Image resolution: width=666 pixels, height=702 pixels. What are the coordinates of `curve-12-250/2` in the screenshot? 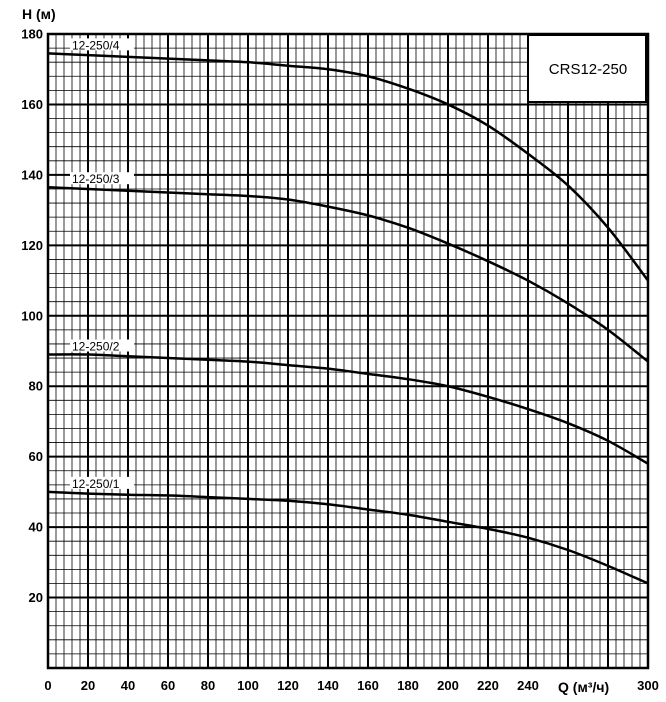 It's located at (348, 409).